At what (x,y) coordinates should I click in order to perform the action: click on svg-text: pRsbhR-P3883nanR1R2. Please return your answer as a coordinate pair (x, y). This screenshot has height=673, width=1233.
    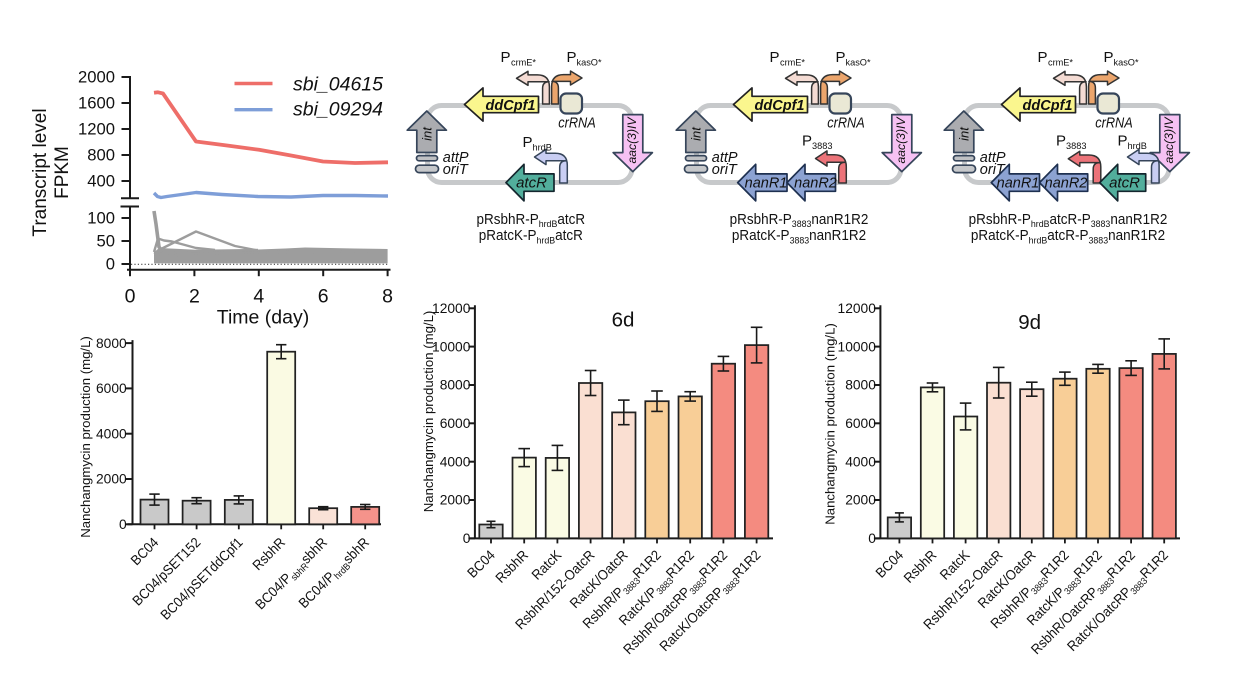
    Looking at the image, I should click on (799, 219).